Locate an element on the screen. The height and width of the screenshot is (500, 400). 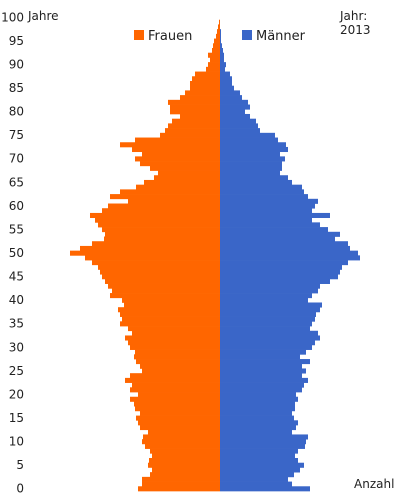
y-tick-75: 75 is located at coordinates (16, 135).